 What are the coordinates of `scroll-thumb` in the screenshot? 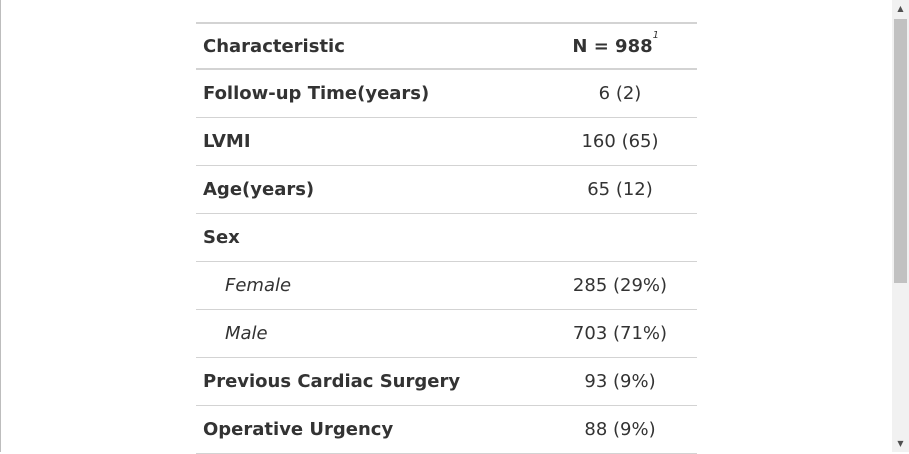 It's located at (900, 151).